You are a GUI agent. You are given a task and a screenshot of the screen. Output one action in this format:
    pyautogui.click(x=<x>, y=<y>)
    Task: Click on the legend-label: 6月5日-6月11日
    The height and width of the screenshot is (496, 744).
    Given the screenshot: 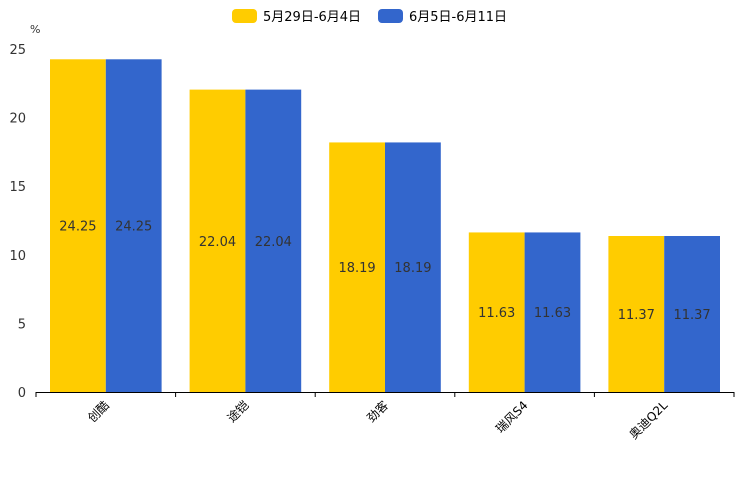 What is the action you would take?
    pyautogui.click(x=458, y=17)
    